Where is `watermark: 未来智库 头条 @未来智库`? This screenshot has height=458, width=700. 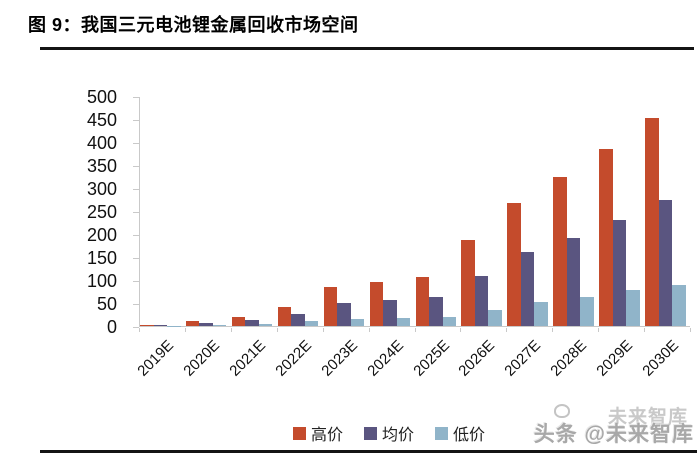
watermark: 未来智库 头条 @未来智库 is located at coordinates (611, 428).